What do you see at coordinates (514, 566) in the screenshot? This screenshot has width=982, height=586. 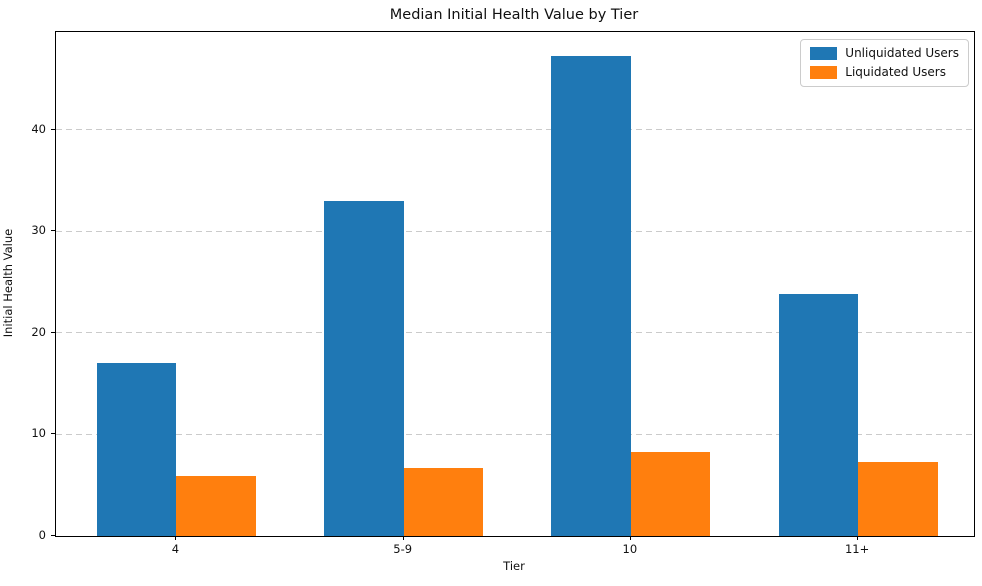 I see `x-axis-label: Tier` at bounding box center [514, 566].